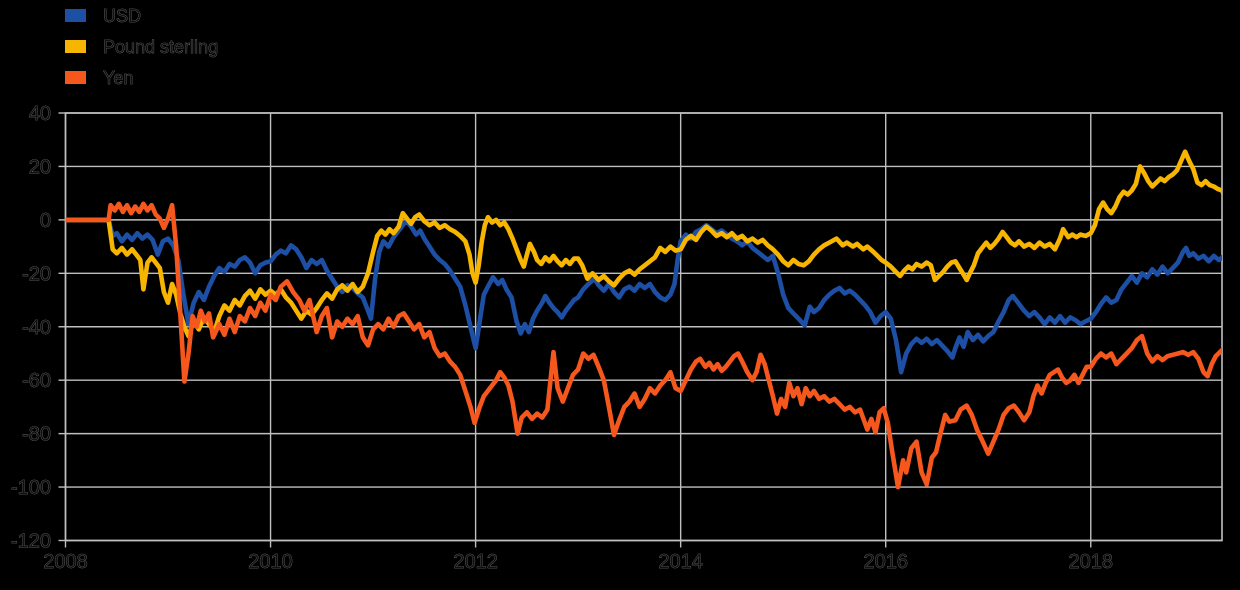  Describe the element at coordinates (75, 77) in the screenshot. I see `legend-swatch-yen` at that location.